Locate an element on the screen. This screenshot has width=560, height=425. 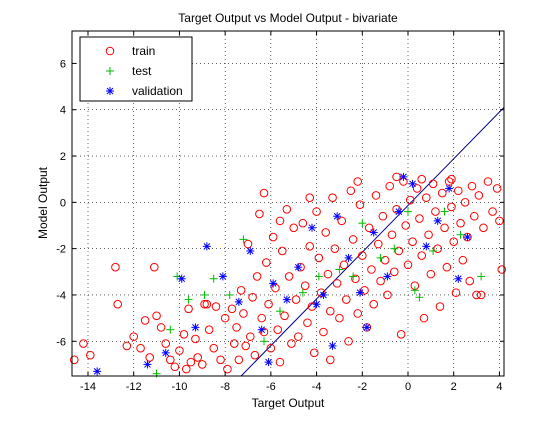
legend-entries: train test validation is located at coordinates (144, 71).